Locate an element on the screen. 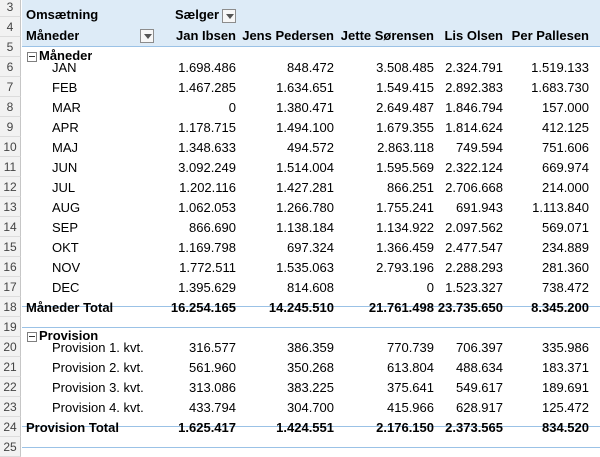 The width and height of the screenshot is (600, 457). row-number: 6 is located at coordinates (10, 67).